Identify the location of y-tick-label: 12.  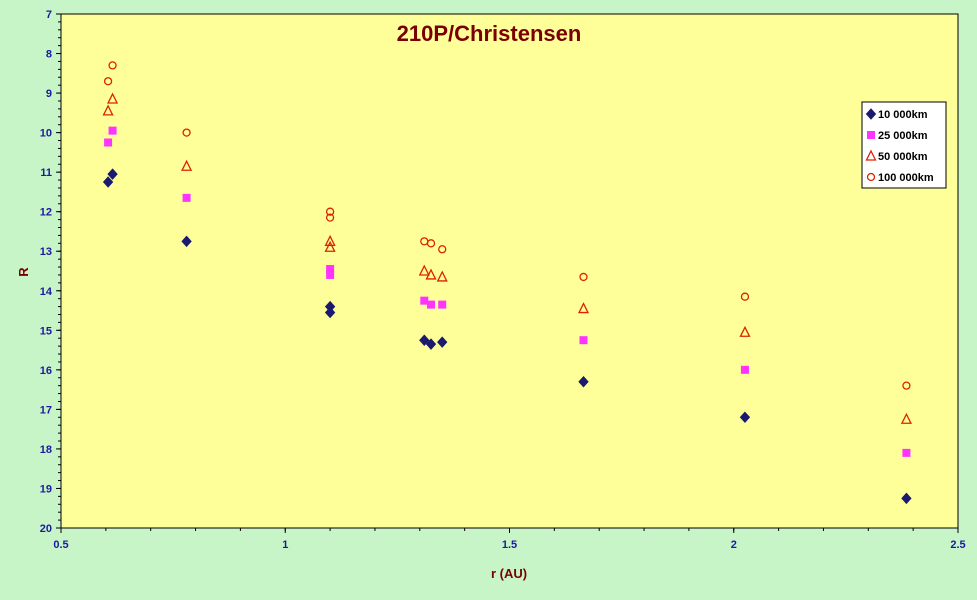
(46, 213).